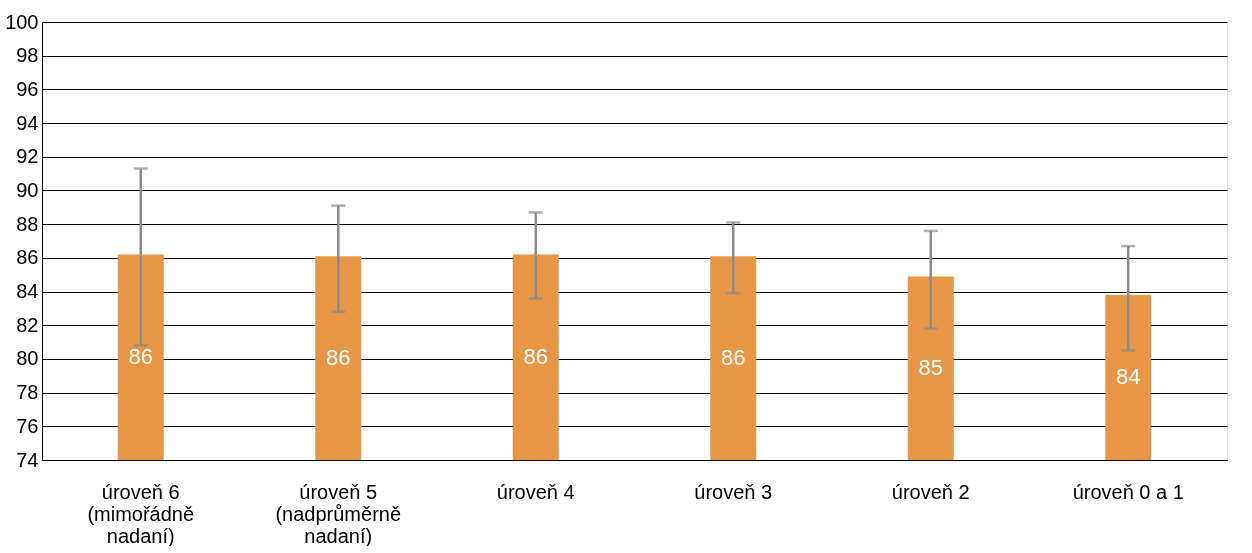 The width and height of the screenshot is (1252, 553). I want to click on y-tick-label: 100, so click(22, 21).